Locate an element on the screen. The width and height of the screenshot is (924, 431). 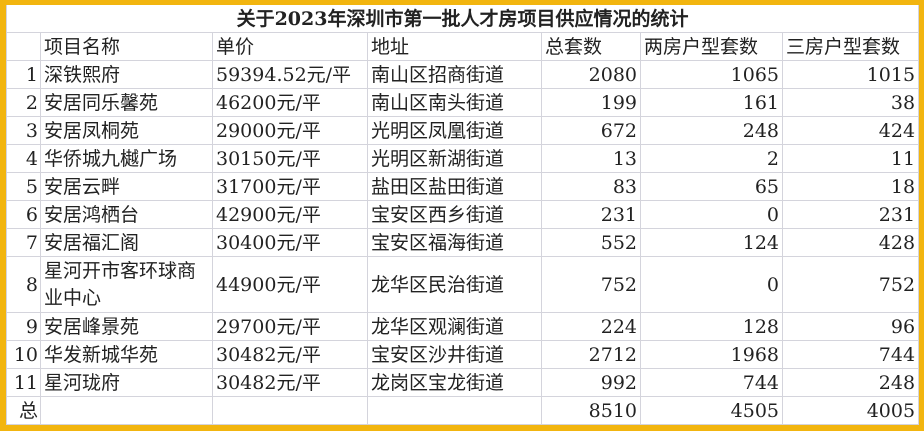
cell-total: 992 is located at coordinates (591, 382).